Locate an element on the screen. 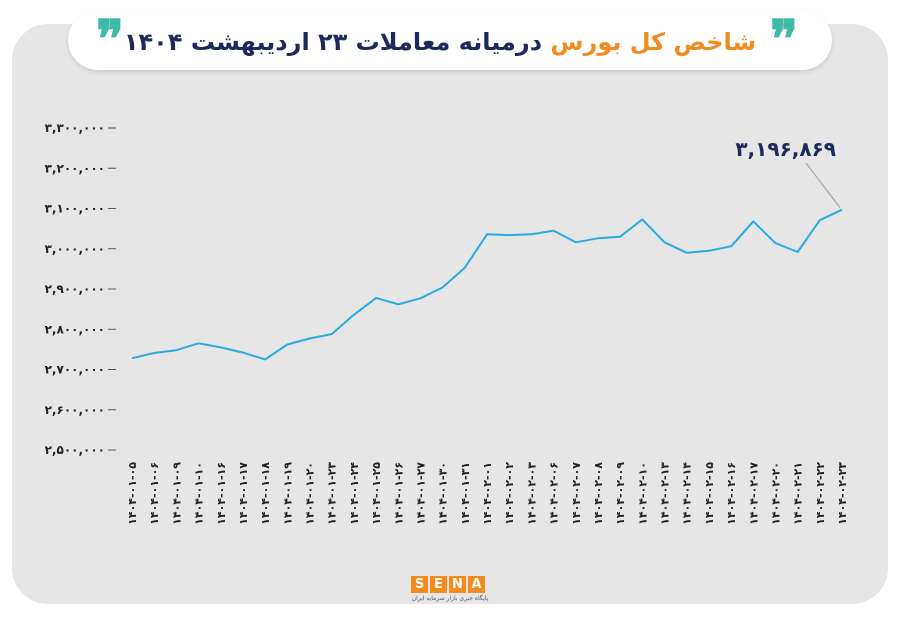 The height and width of the screenshot is (623, 900). x-tick-label: ۱۴۰۴-۰۲-۰۸ is located at coordinates (598, 493).